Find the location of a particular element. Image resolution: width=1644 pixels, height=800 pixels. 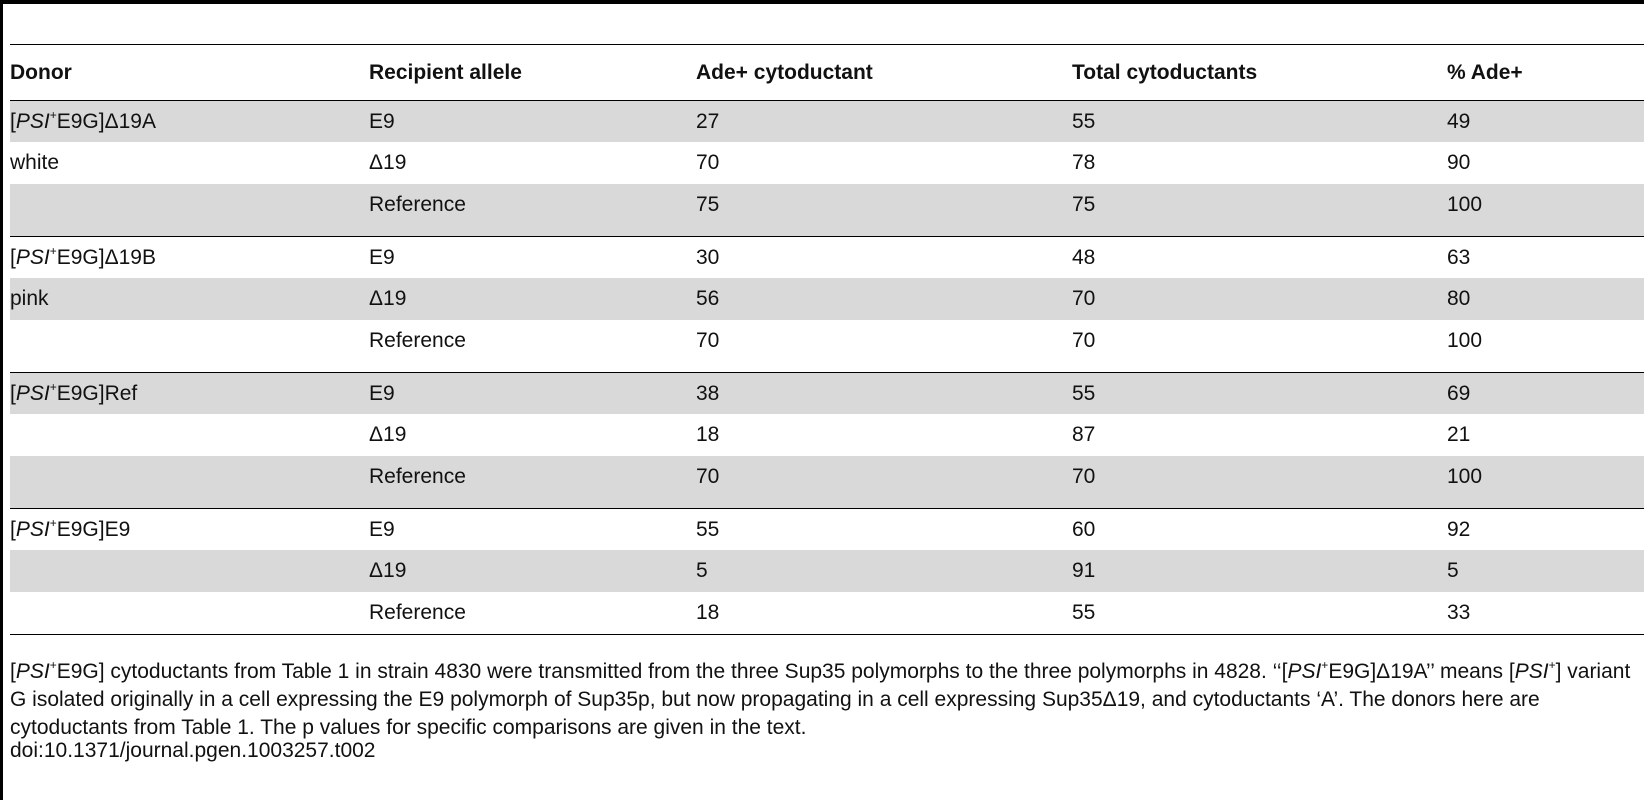

cell-donor: [PSI+E9G]Δ19B is located at coordinates (83, 256).